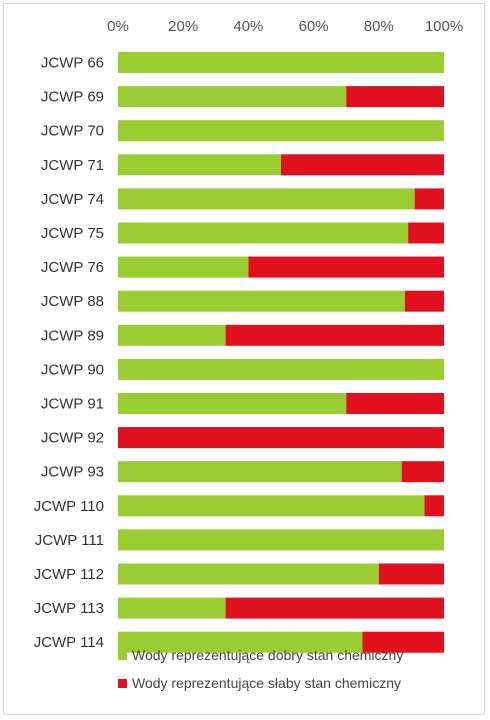 Image resolution: width=490 pixels, height=720 pixels. What do you see at coordinates (122, 655) in the screenshot?
I see `legend-swatch-good` at bounding box center [122, 655].